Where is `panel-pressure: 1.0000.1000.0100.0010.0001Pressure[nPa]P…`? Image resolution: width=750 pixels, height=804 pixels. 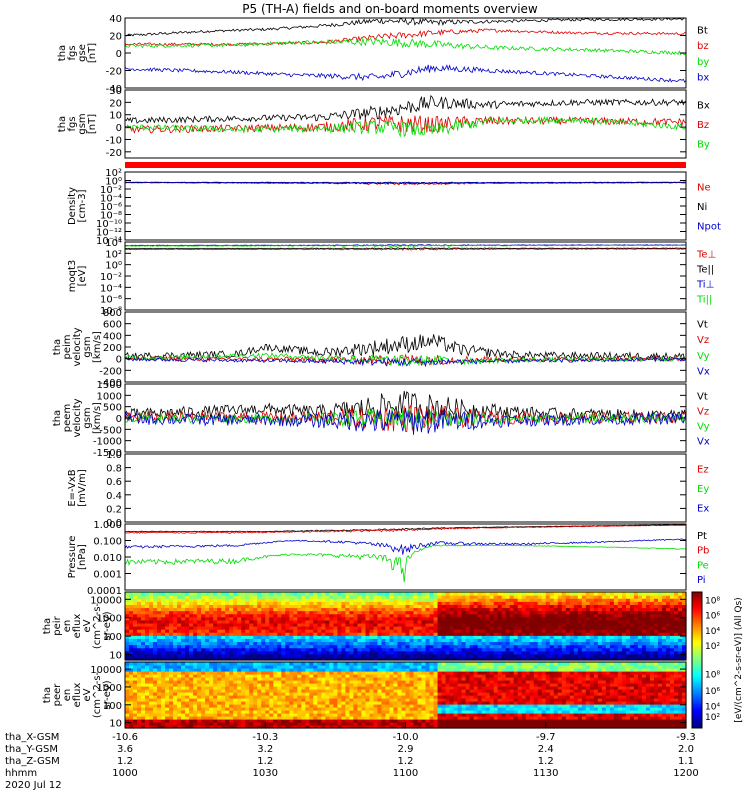 panel-pressure: 1.0000.1000.0100.0010.0001Pressure[nPa]P… is located at coordinates (388, 558).